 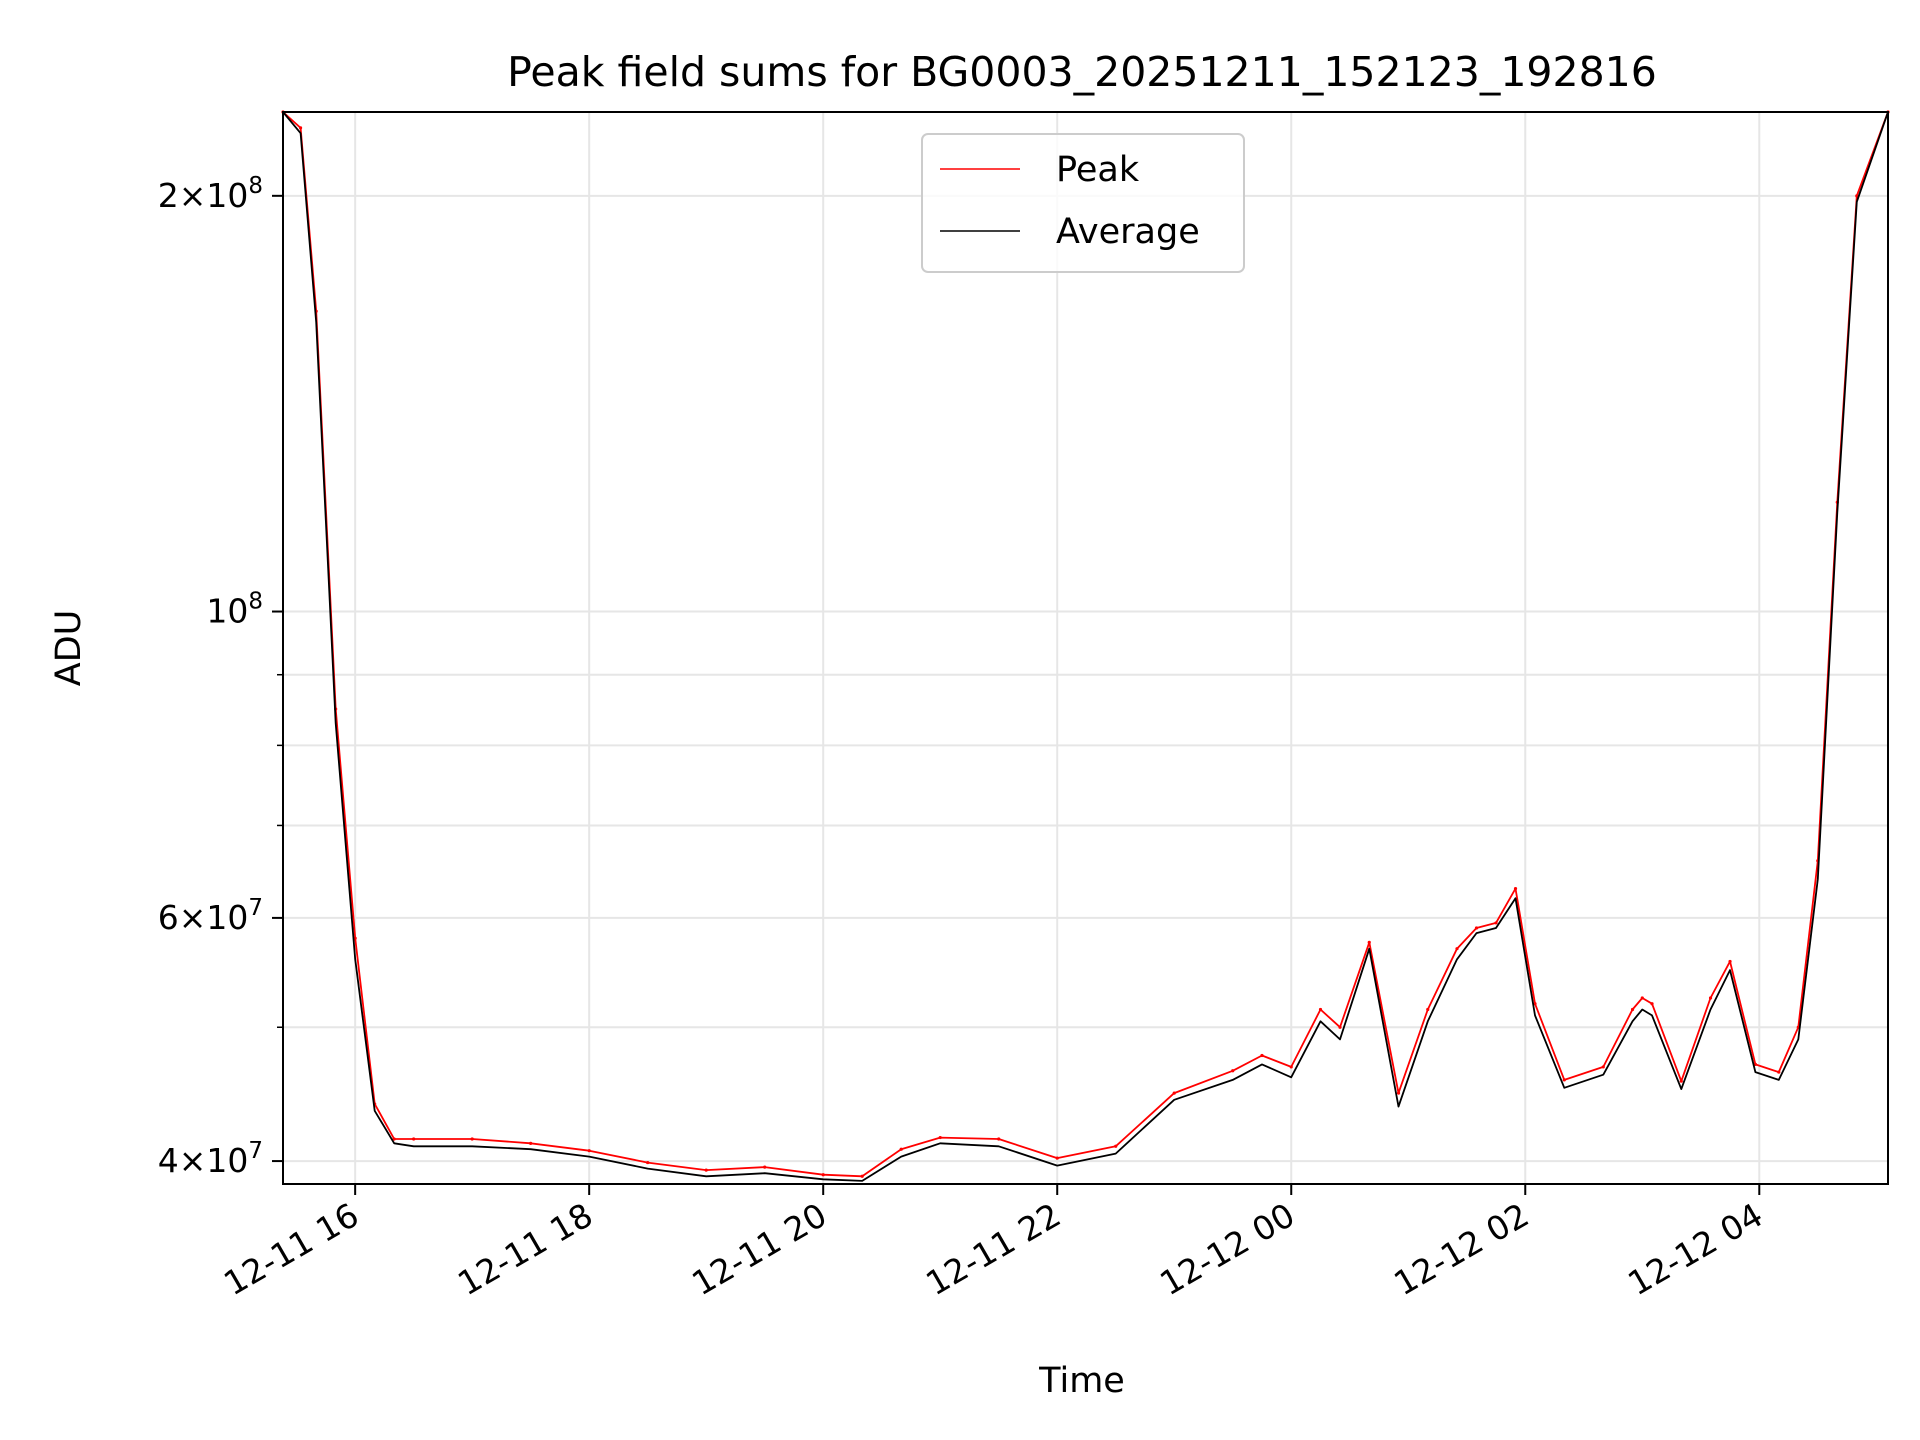 What do you see at coordinates (234, 610) in the screenshot?
I see `y-tick-label: 108` at bounding box center [234, 610].